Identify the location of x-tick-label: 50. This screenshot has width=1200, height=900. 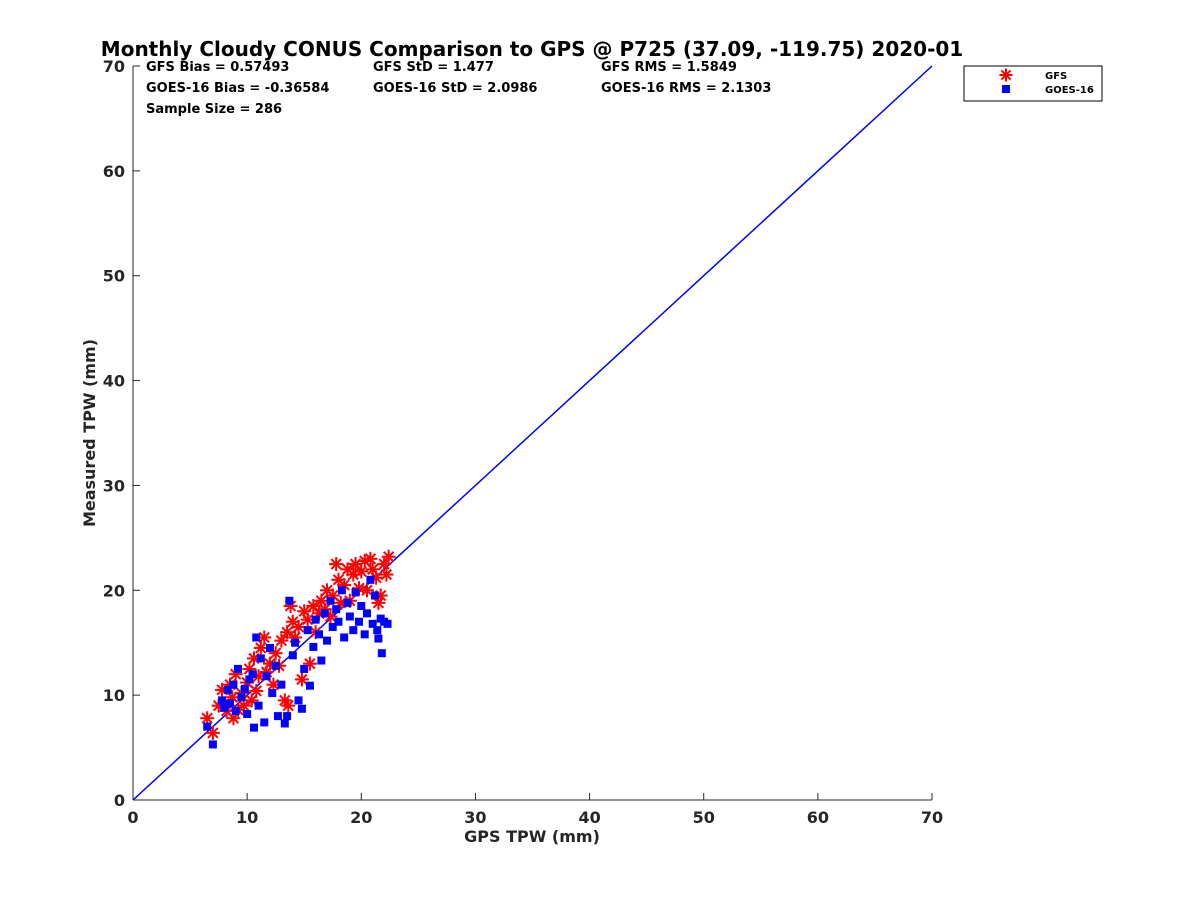
(704, 817).